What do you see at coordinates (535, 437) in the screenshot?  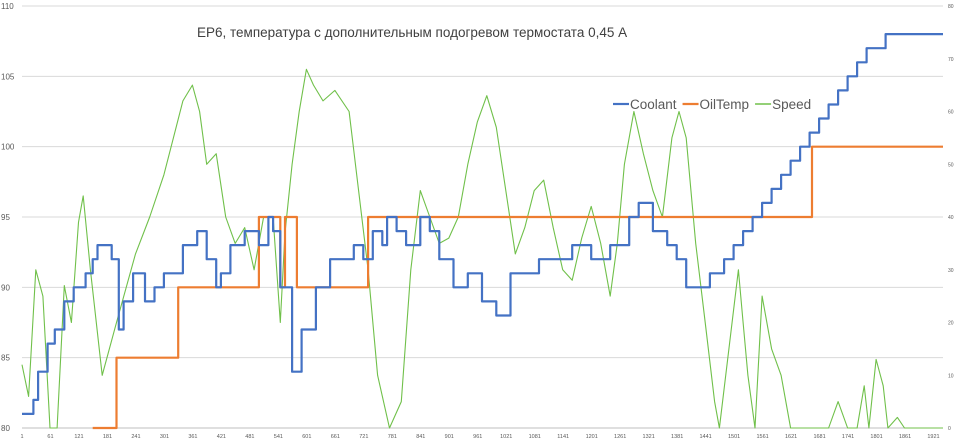 I see `x-tick-label: 1081` at bounding box center [535, 437].